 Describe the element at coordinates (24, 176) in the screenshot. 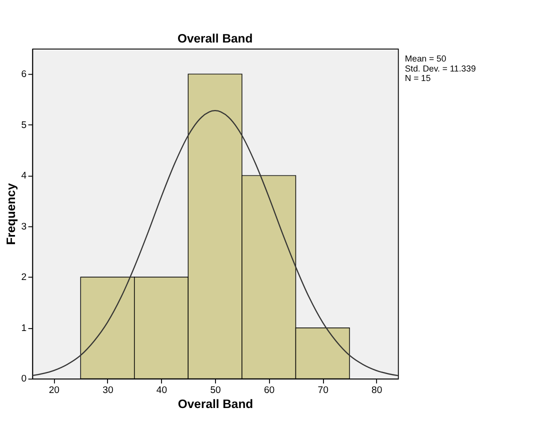

I see `y-tick-label: 4` at that location.